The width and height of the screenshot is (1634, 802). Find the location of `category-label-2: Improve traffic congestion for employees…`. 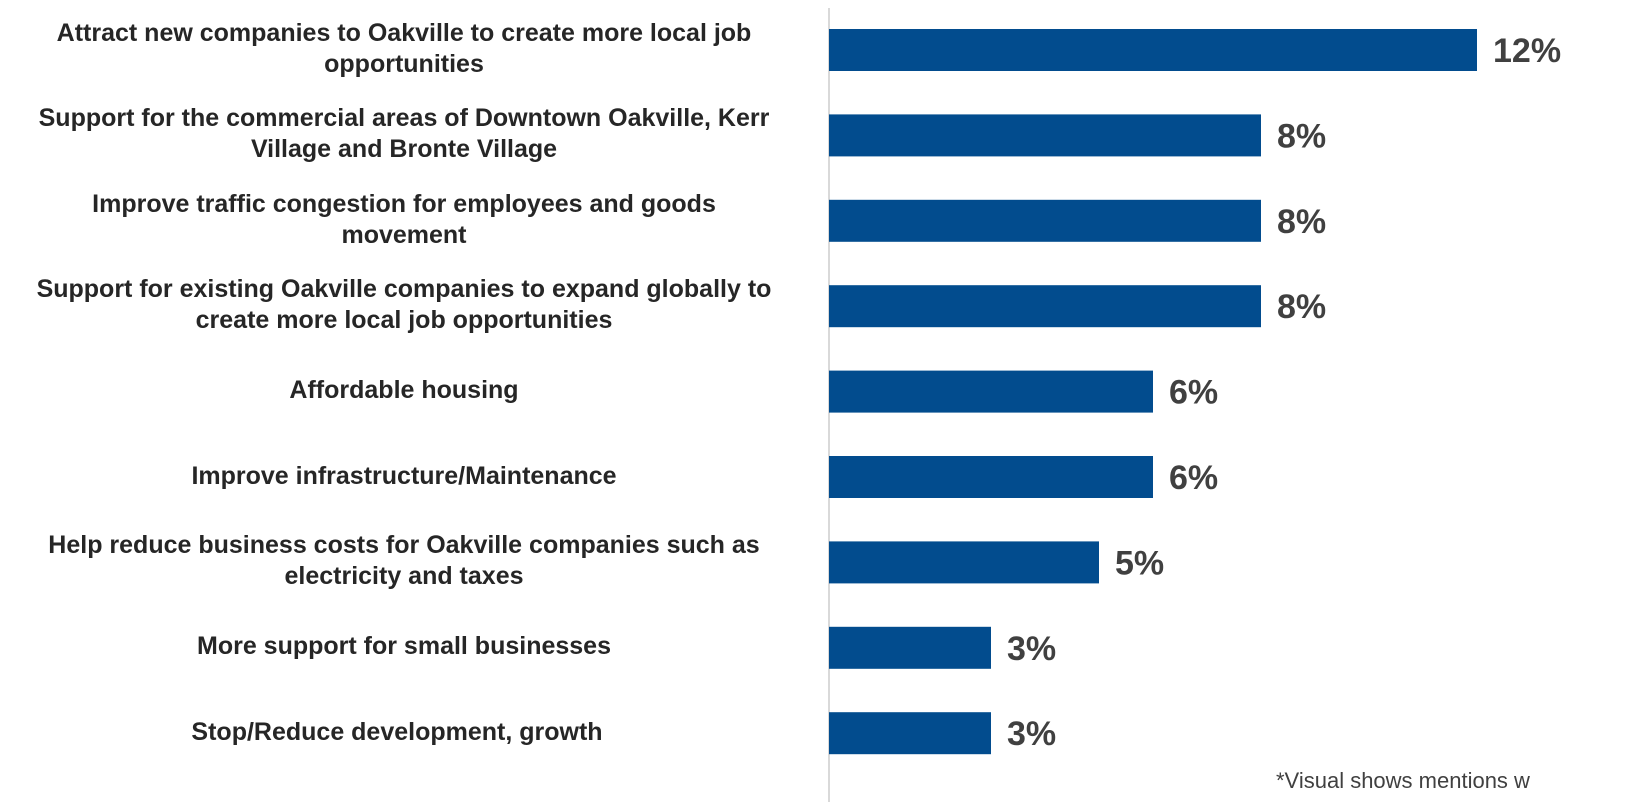

category-label-2: Improve traffic congestion for employees… is located at coordinates (404, 219).